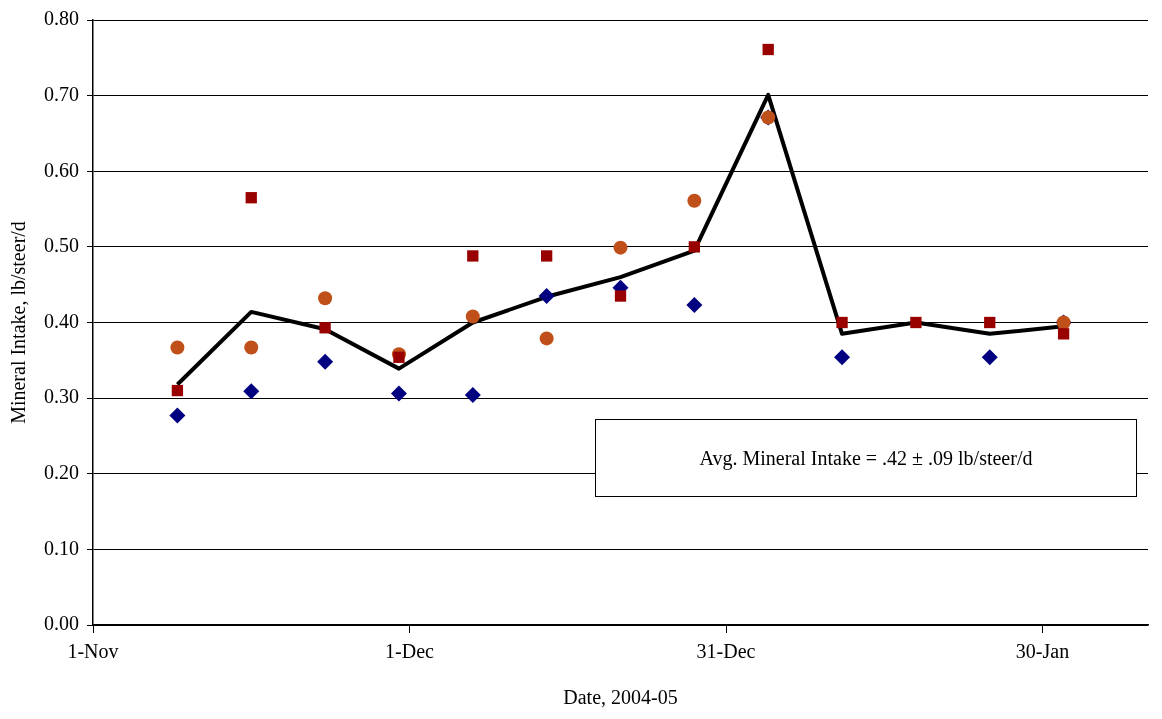 The width and height of the screenshot is (1162, 719). What do you see at coordinates (61, 472) in the screenshot?
I see `y-tick-label: 0.20` at bounding box center [61, 472].